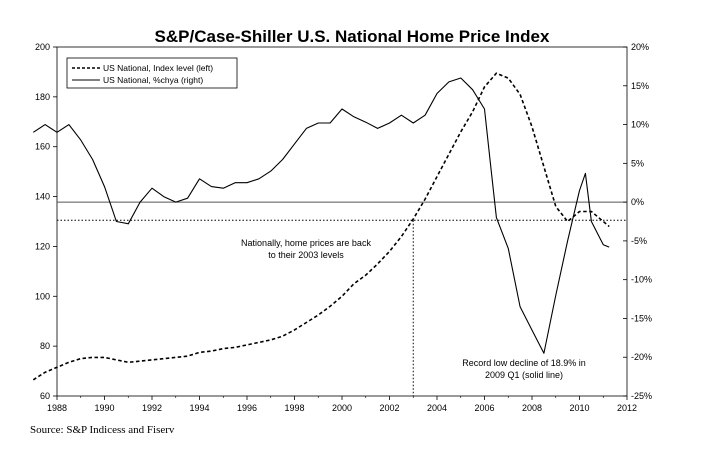 Image resolution: width=705 pixels, height=455 pixels. Describe the element at coordinates (102, 430) in the screenshot. I see `source-note: Source: S&P Indicess and Fiserv` at that location.